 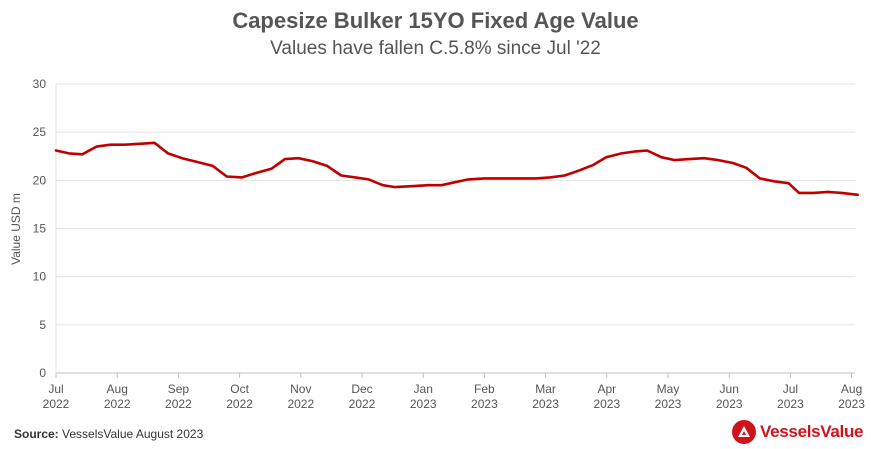 What do you see at coordinates (42, 373) in the screenshot?
I see `y-tick-label: 0` at bounding box center [42, 373].